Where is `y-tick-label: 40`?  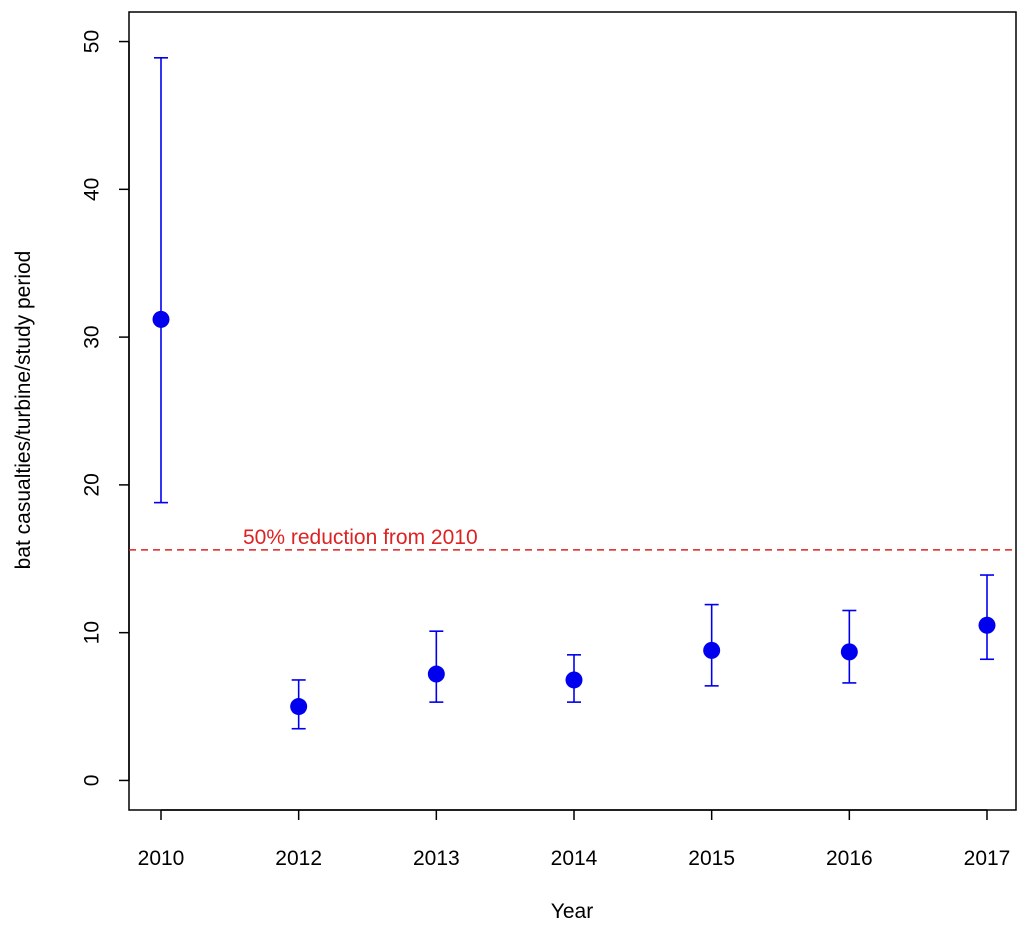 y-tick-label: 40 is located at coordinates (91, 189).